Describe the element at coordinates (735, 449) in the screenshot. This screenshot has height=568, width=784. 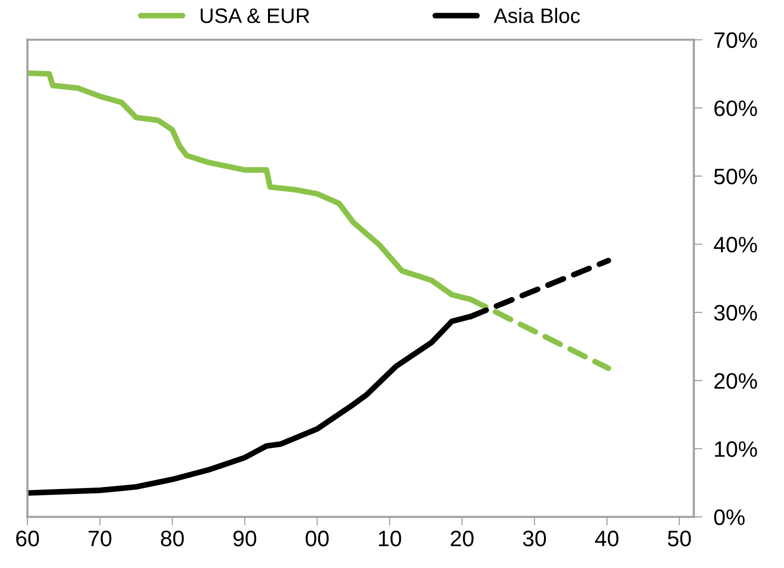
I see `y-tick-label: 10%` at that location.